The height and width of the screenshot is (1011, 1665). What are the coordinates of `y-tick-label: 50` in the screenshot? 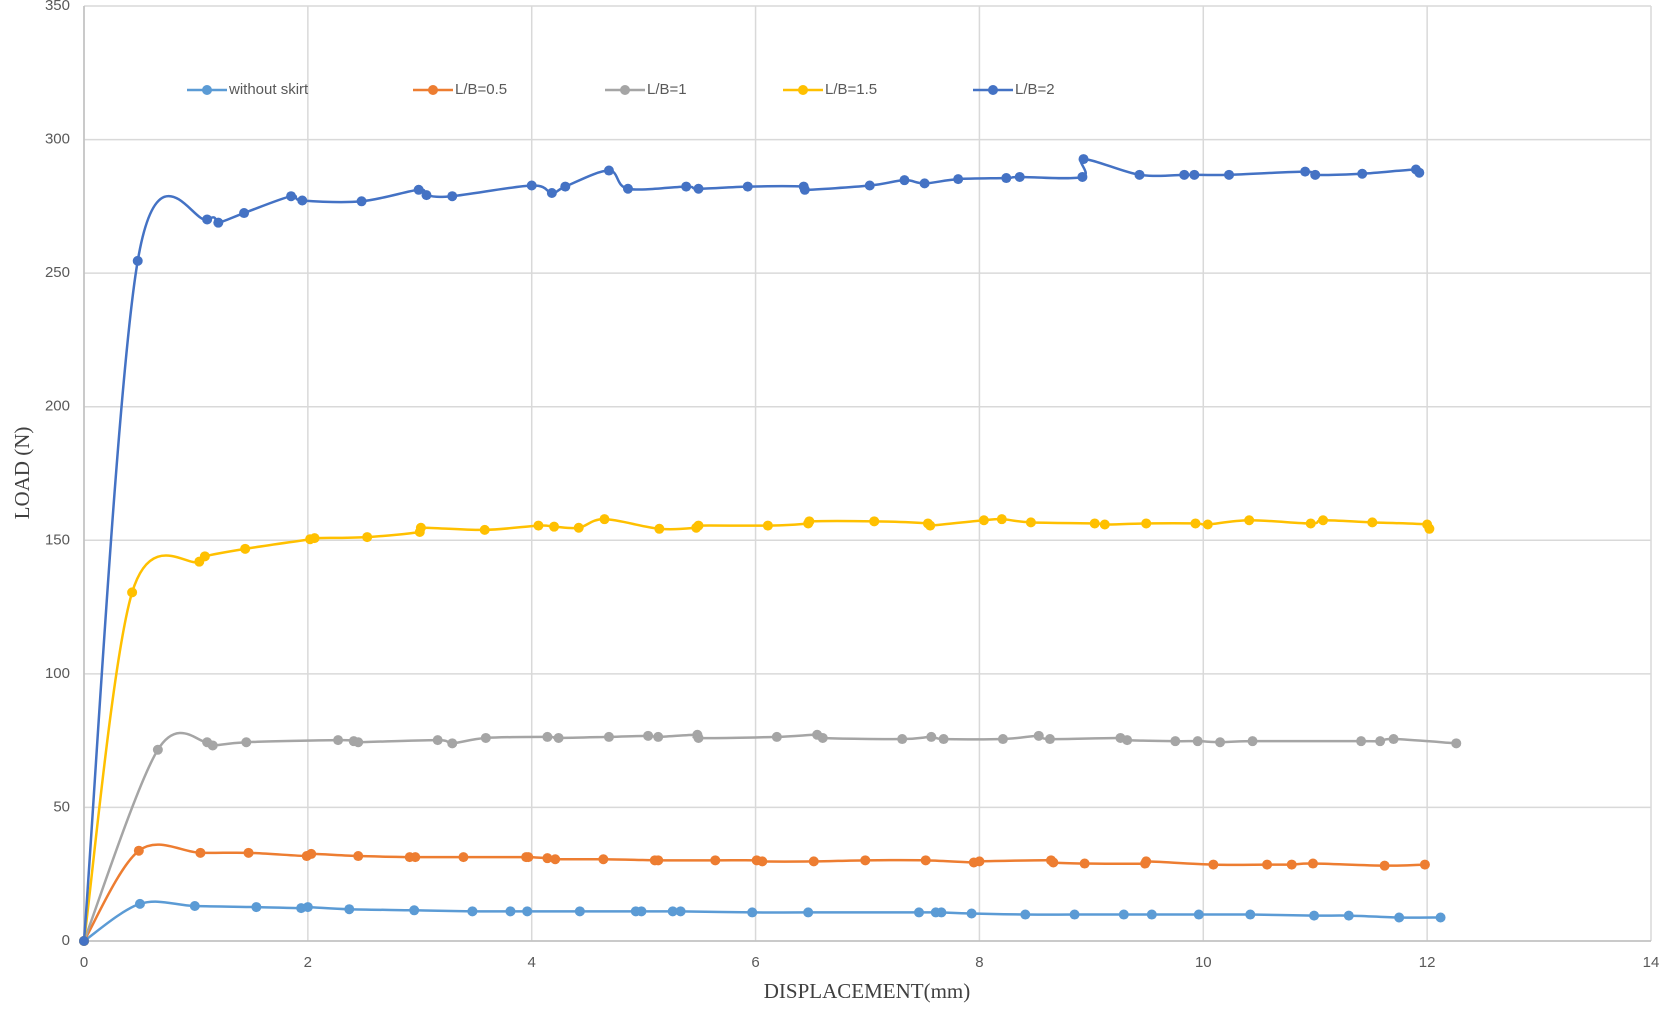 It's located at (61, 806).